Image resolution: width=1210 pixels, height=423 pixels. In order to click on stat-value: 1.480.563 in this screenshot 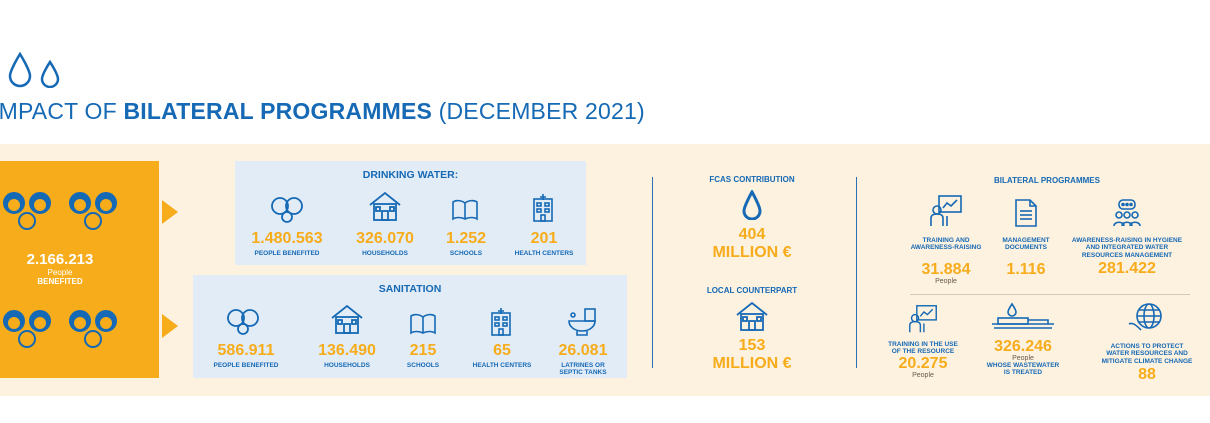, I will do `click(287, 238)`.